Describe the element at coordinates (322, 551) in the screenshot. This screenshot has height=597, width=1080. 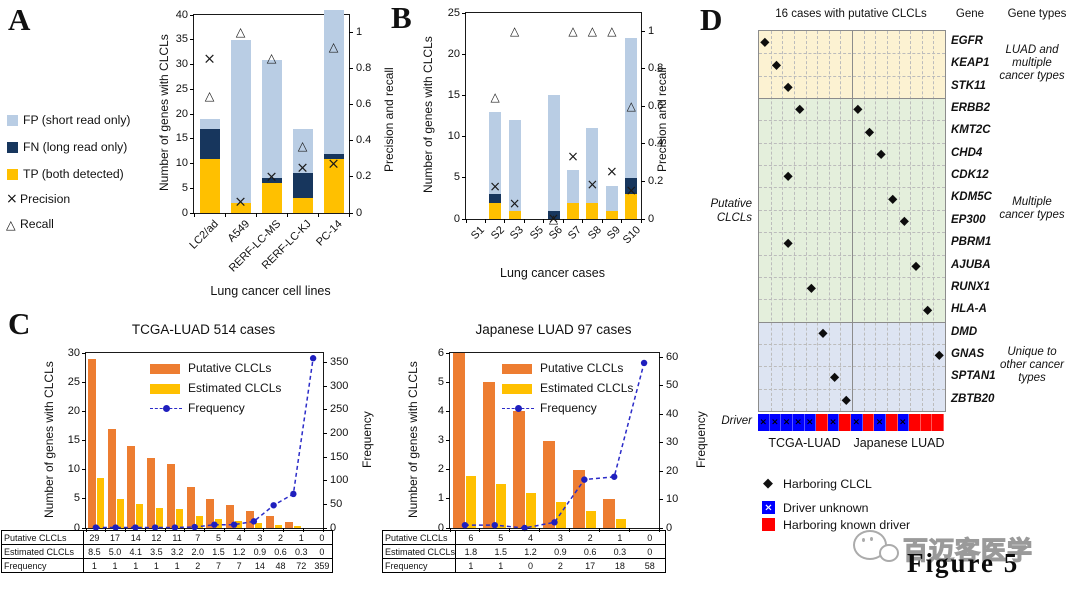
I see `table-cell: 0` at that location.